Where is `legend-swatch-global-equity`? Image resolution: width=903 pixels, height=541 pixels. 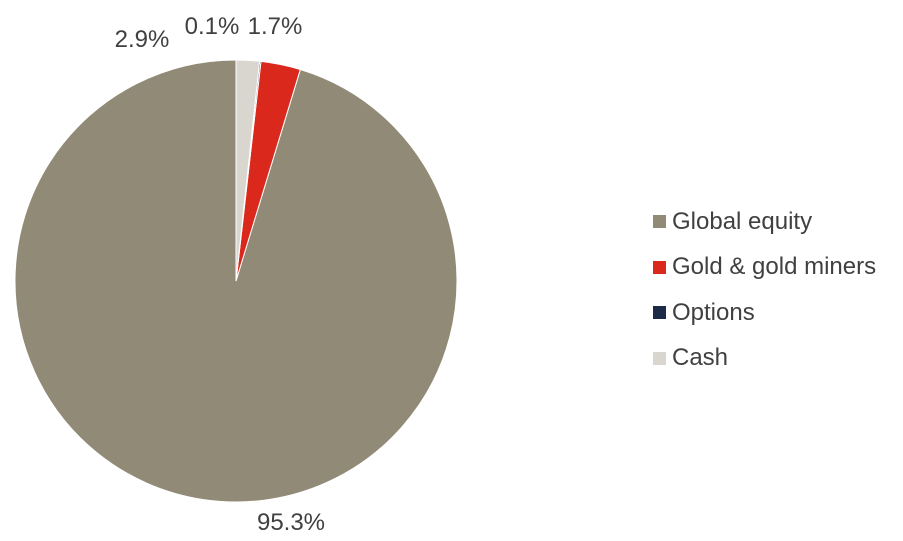 legend-swatch-global-equity is located at coordinates (659, 222).